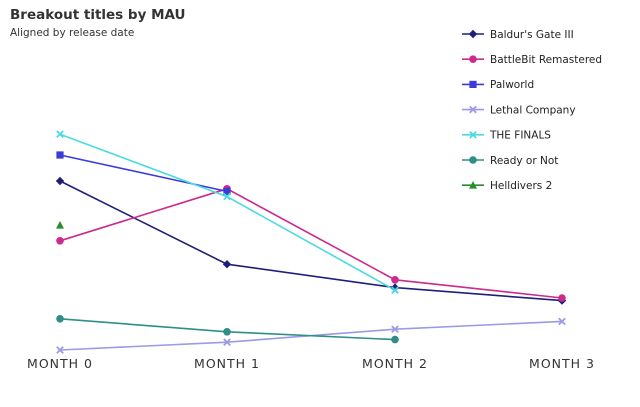  I want to click on legend-marker-palworld, so click(473, 84).